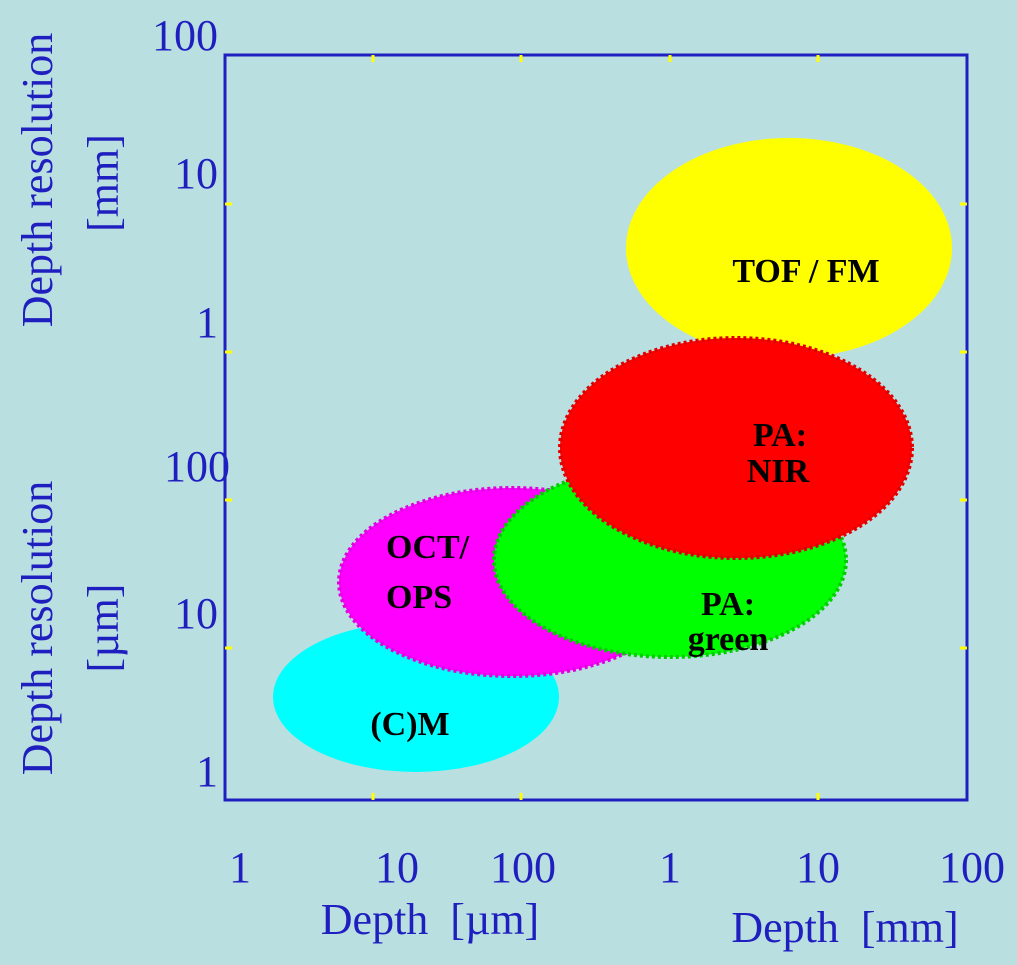 The height and width of the screenshot is (965, 1017). I want to click on region-pa-nir, so click(736, 448).